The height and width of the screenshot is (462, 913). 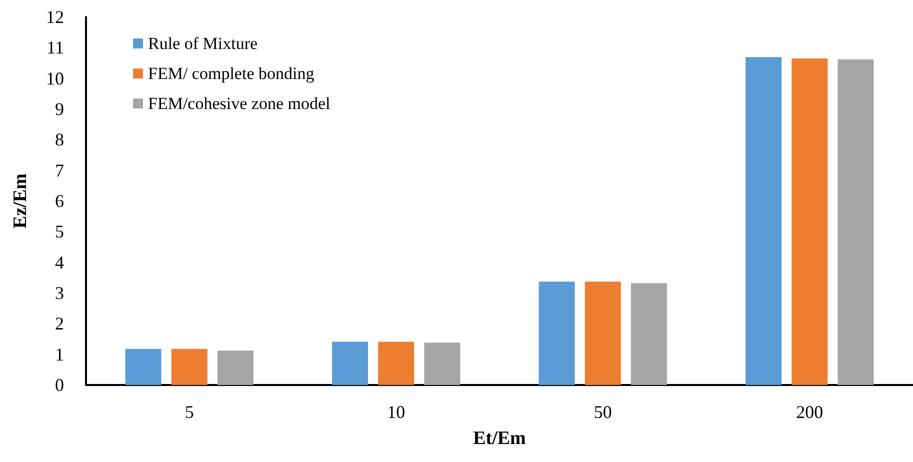 I want to click on y-axis-title: Ez/Em, so click(x=20, y=200).